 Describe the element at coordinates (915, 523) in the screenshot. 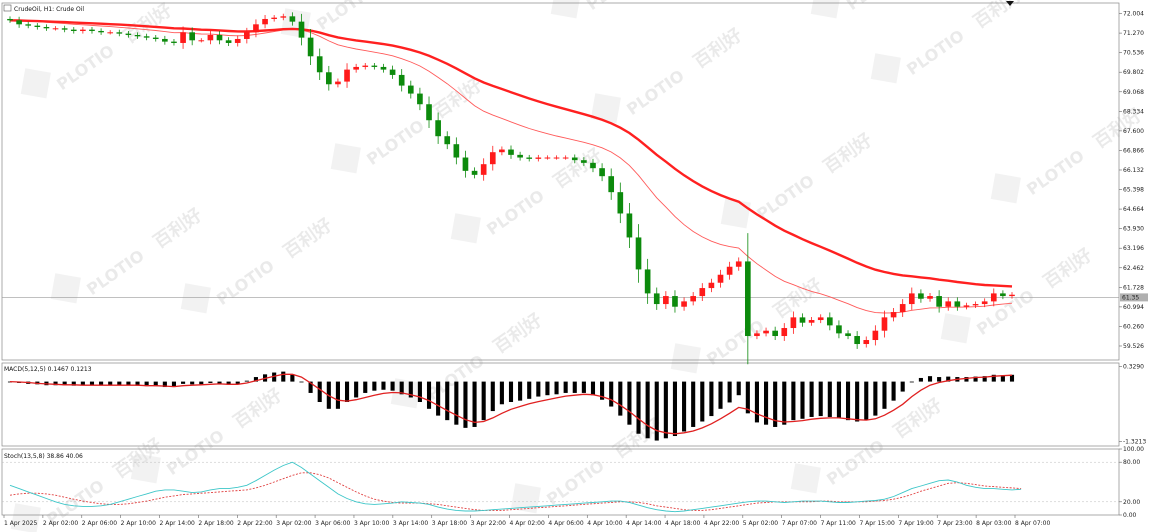

I see `time-tick-label: 7 Apr 19:00` at that location.